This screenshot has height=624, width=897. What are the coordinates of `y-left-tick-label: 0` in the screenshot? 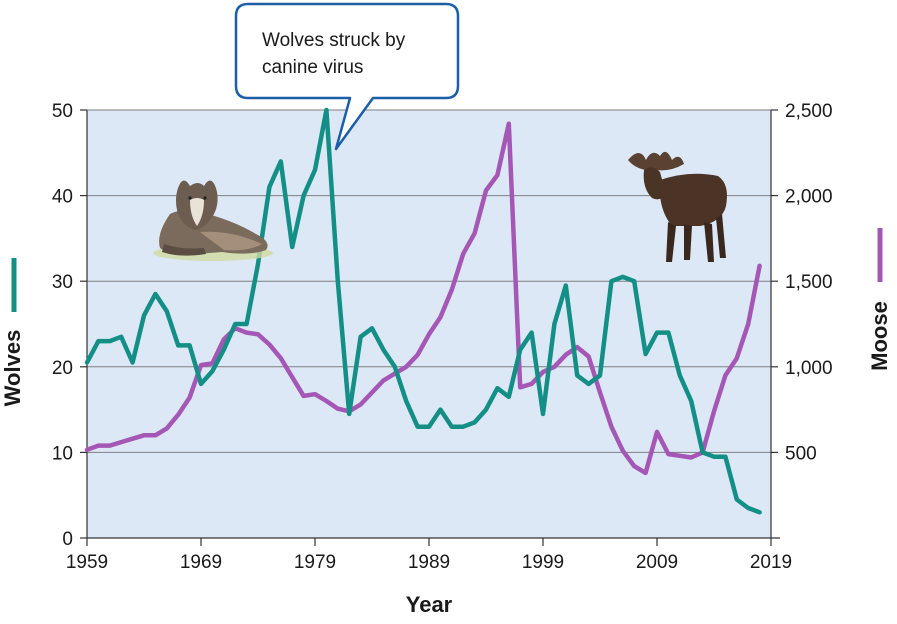 It's located at (67, 539).